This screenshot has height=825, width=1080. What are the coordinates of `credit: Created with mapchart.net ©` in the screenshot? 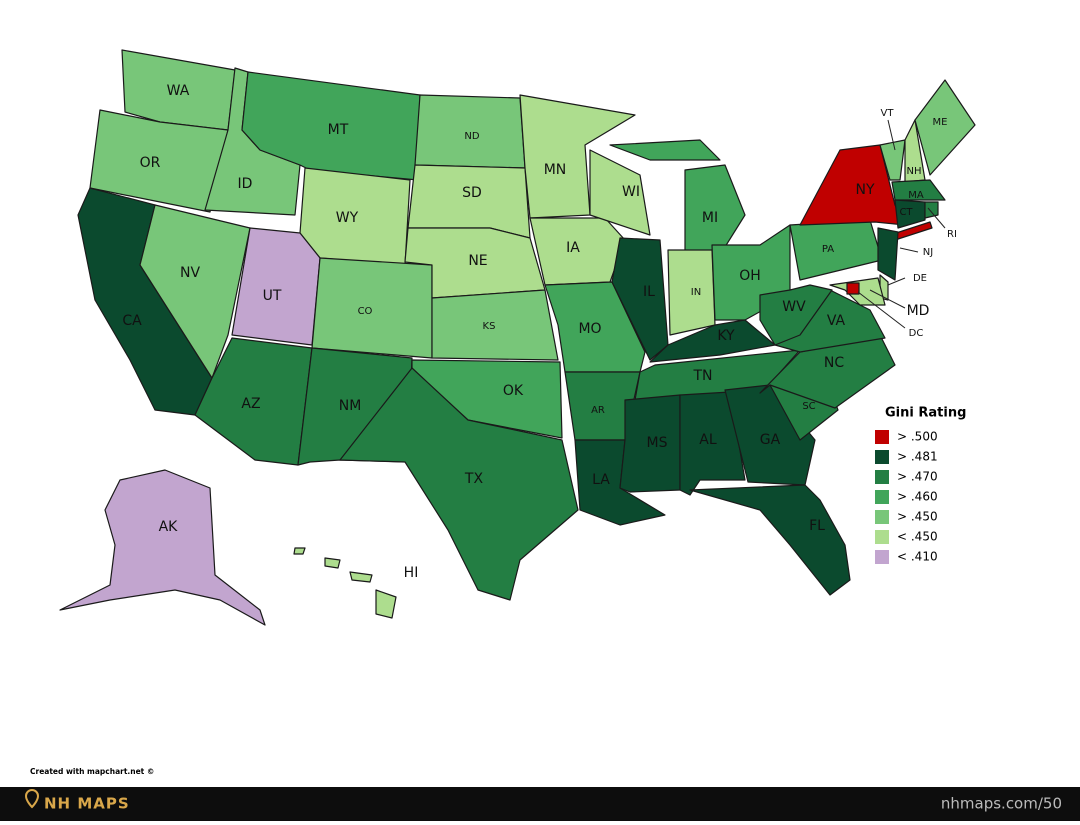 It's located at (92, 771).